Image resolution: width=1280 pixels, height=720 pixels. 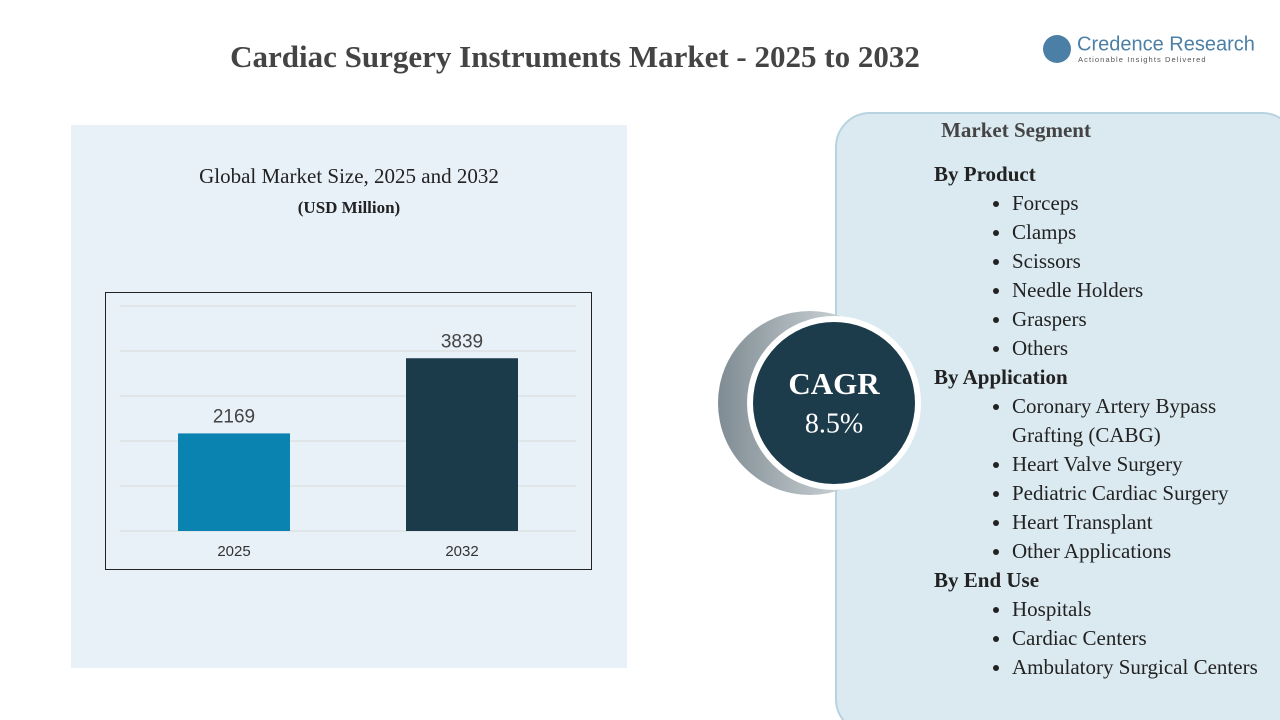 What do you see at coordinates (834, 423) in the screenshot?
I see `cagr-value: 8.5%` at bounding box center [834, 423].